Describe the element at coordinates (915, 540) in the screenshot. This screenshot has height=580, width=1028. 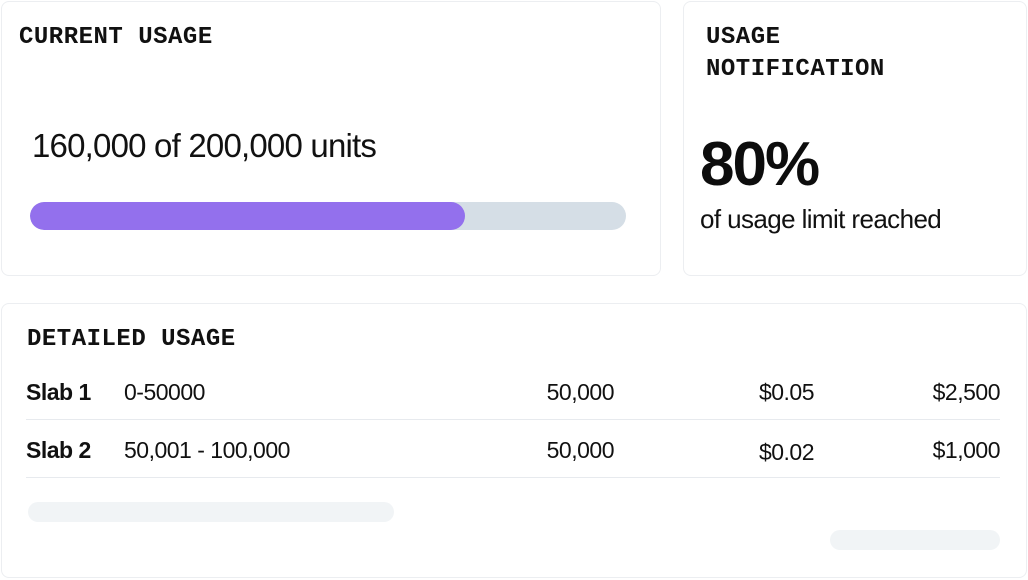
I see `skeleton-placeholder-right` at that location.